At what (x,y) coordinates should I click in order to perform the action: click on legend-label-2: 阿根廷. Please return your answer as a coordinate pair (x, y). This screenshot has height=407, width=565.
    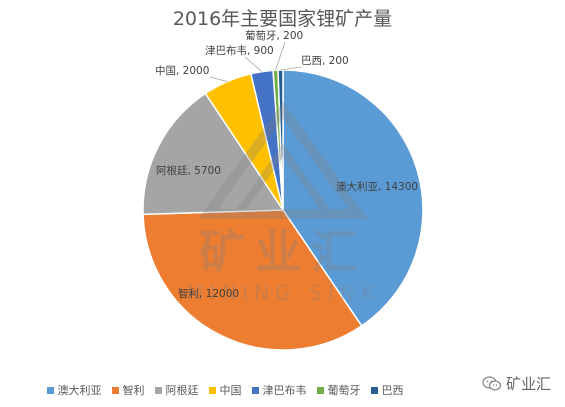
    Looking at the image, I should click on (182, 390).